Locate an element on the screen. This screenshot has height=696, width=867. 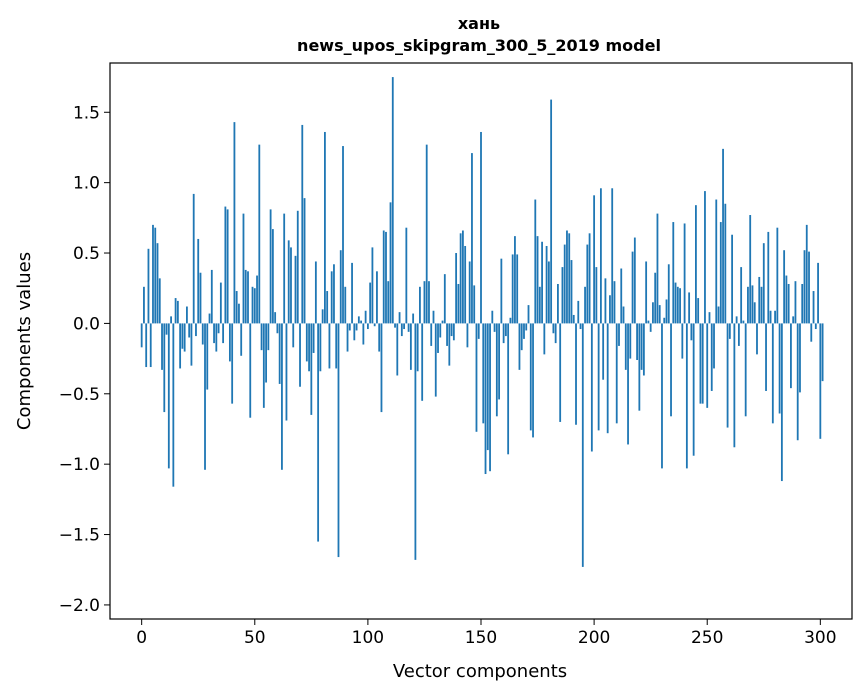
x-tick-label: 300 is located at coordinates (820, 638).